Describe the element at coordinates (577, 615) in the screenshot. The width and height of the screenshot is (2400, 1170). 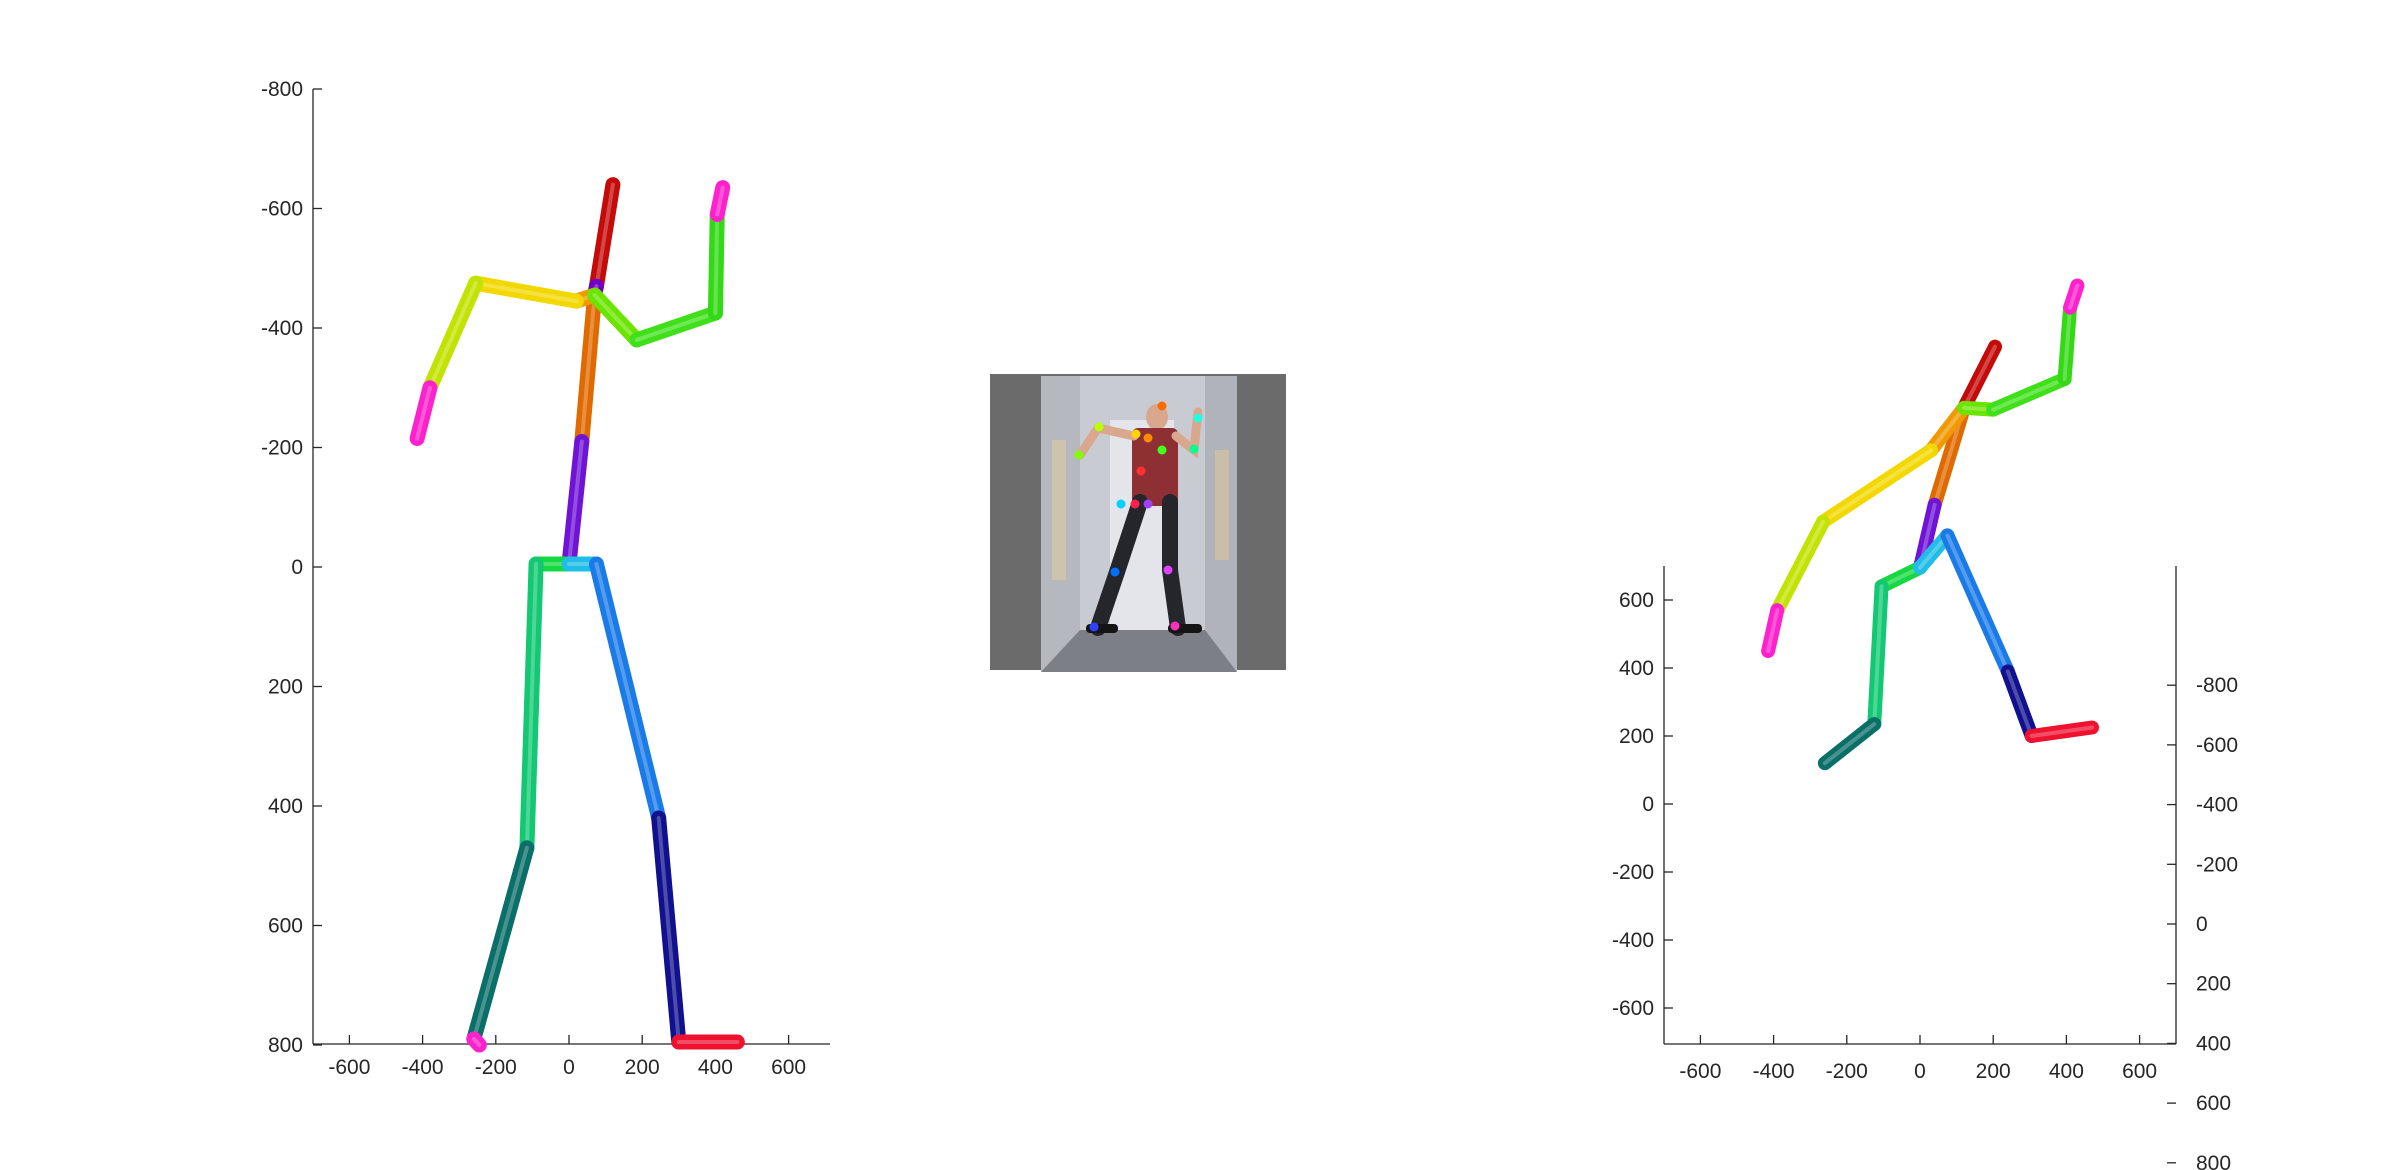
I see `front-view-skeleton` at that location.